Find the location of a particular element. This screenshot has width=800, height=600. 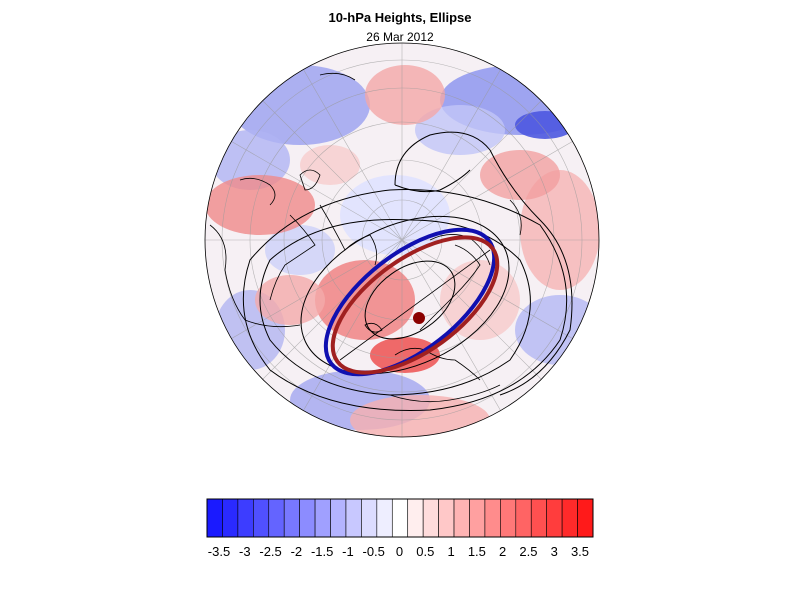

vortex-ellipse-red is located at coordinates (415, 305).